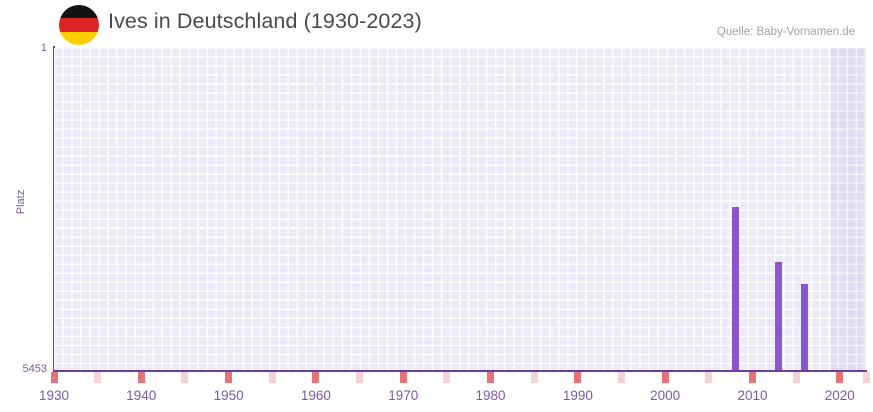 Image resolution: width=873 pixels, height=412 pixels. Describe the element at coordinates (34, 369) in the screenshot. I see `y-tick-label-bottom: 5453` at that location.